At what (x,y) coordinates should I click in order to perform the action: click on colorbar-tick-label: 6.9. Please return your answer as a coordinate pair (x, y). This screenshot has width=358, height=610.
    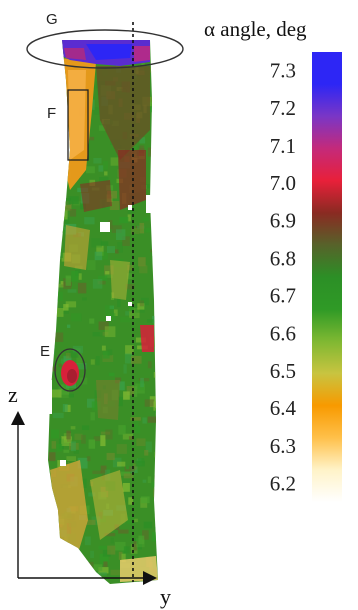
    Looking at the image, I should click on (283, 221).